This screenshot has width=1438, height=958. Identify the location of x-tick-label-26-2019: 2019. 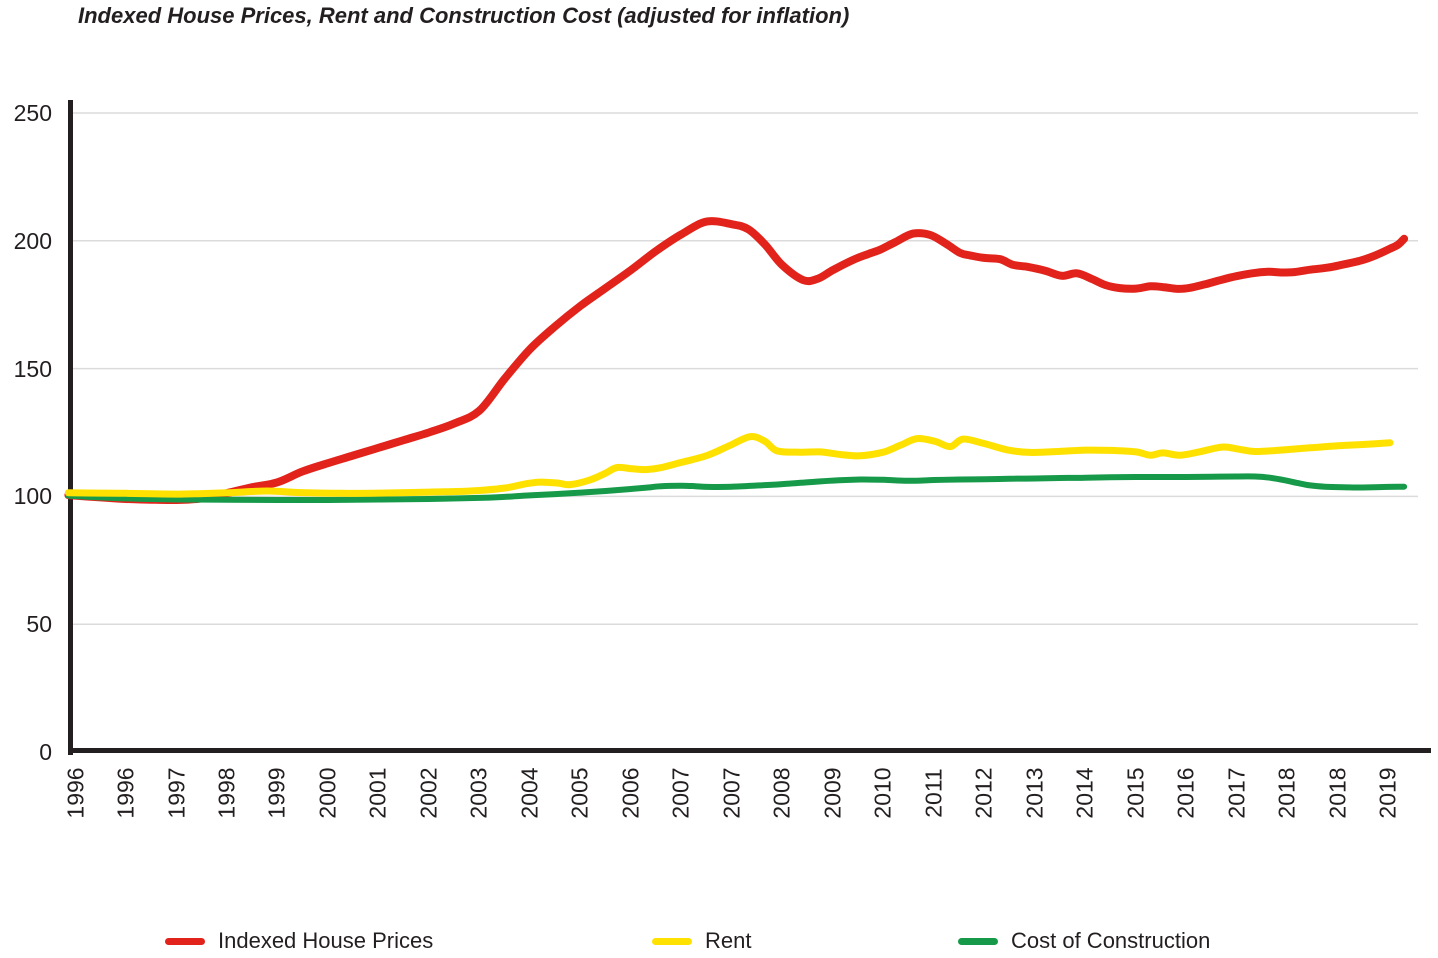
(1387, 793).